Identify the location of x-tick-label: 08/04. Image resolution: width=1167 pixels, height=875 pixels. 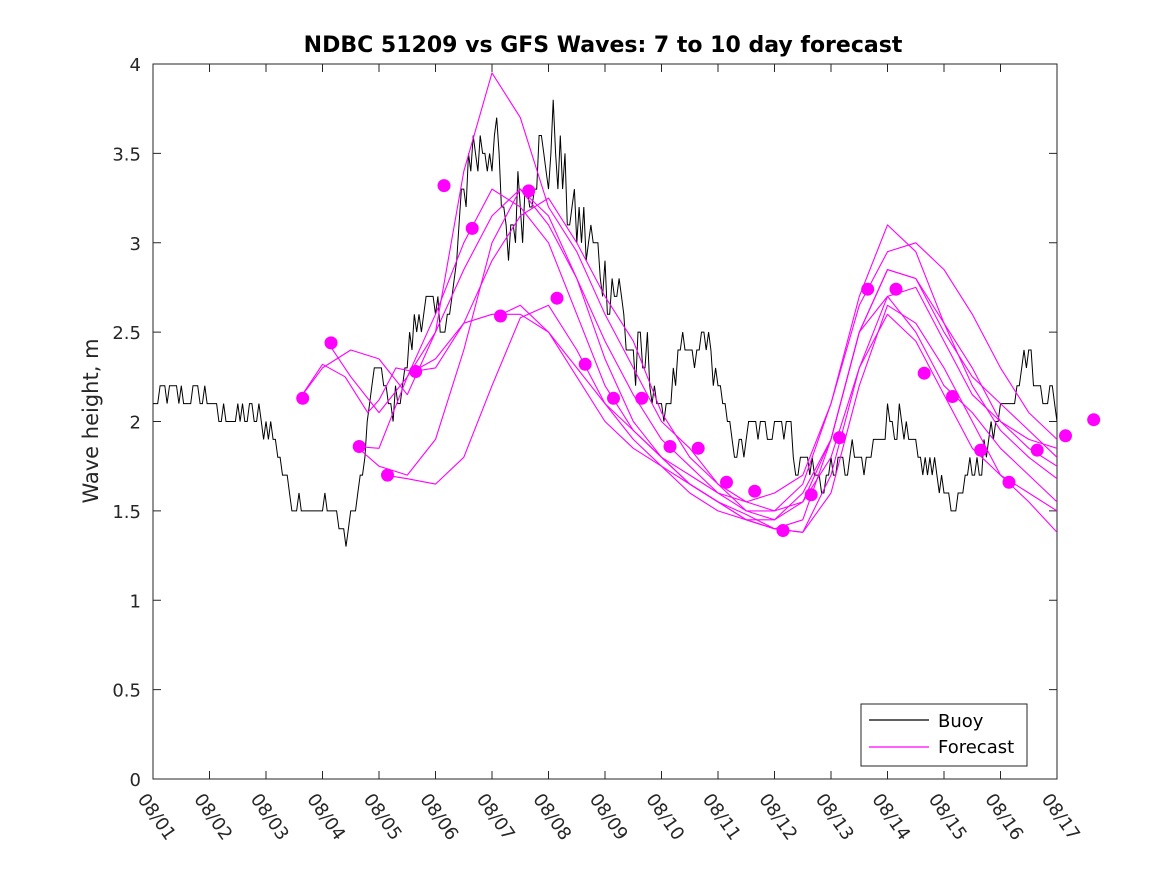
(325, 817).